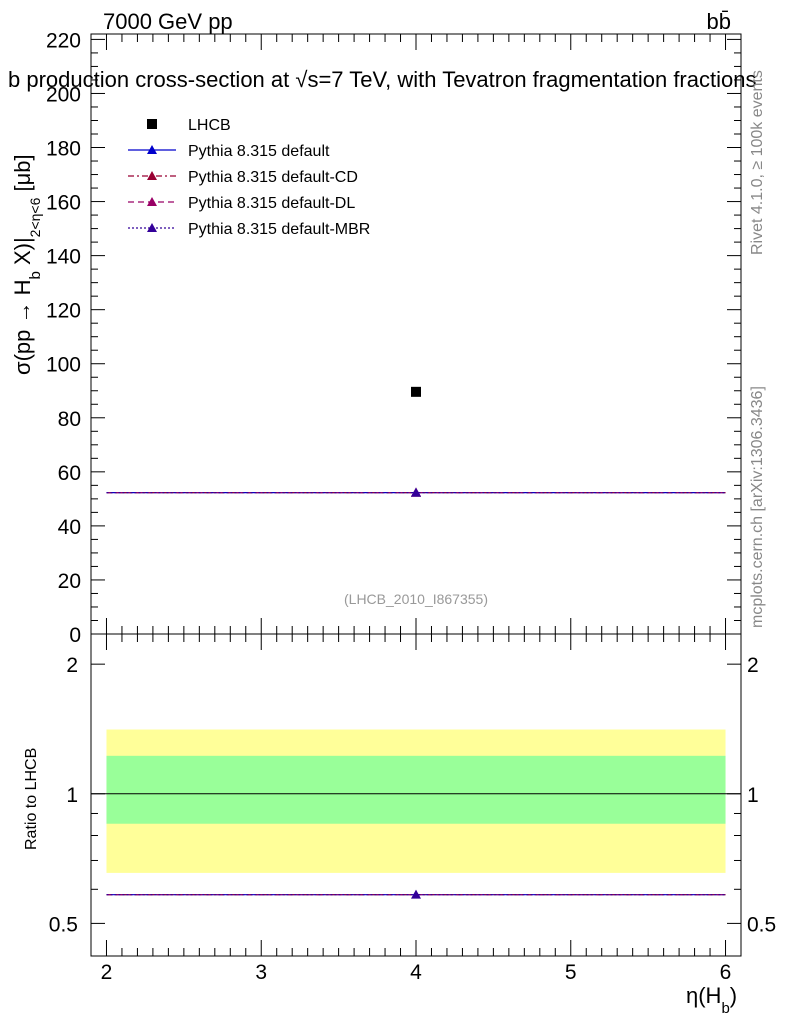  Describe the element at coordinates (168, 21) in the screenshot. I see `energy-label: 7000 GeV pp` at that location.